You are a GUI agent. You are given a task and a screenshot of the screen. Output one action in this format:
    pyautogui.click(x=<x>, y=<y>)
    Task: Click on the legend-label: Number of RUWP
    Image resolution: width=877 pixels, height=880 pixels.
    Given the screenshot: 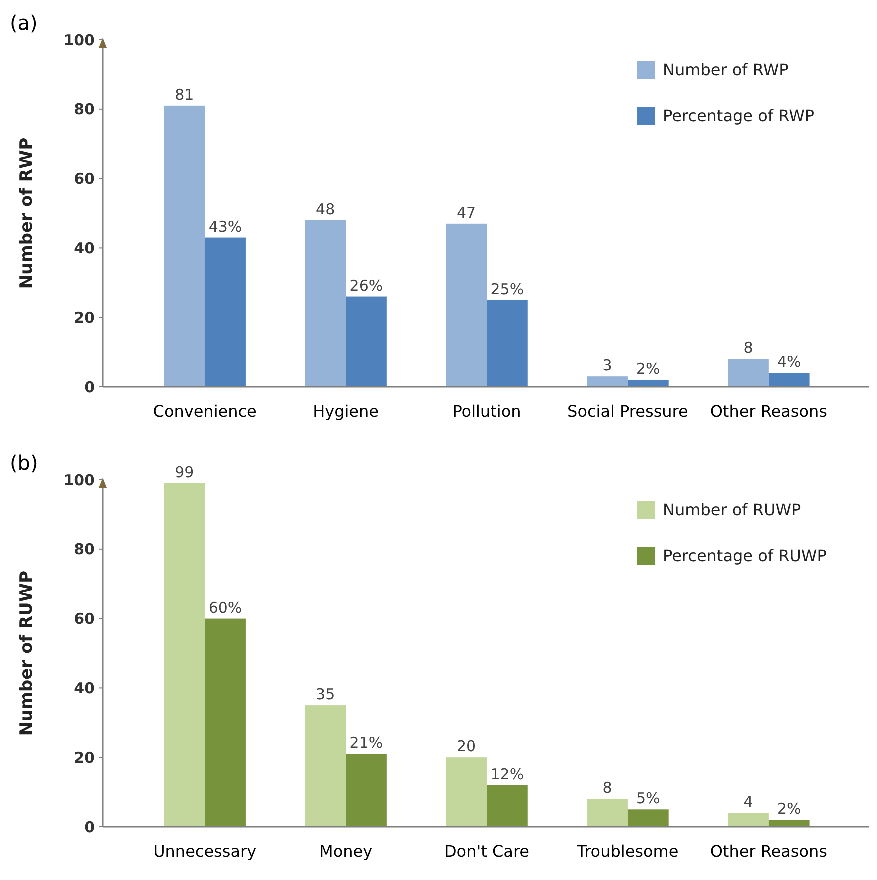 What is the action you would take?
    pyautogui.click(x=732, y=510)
    